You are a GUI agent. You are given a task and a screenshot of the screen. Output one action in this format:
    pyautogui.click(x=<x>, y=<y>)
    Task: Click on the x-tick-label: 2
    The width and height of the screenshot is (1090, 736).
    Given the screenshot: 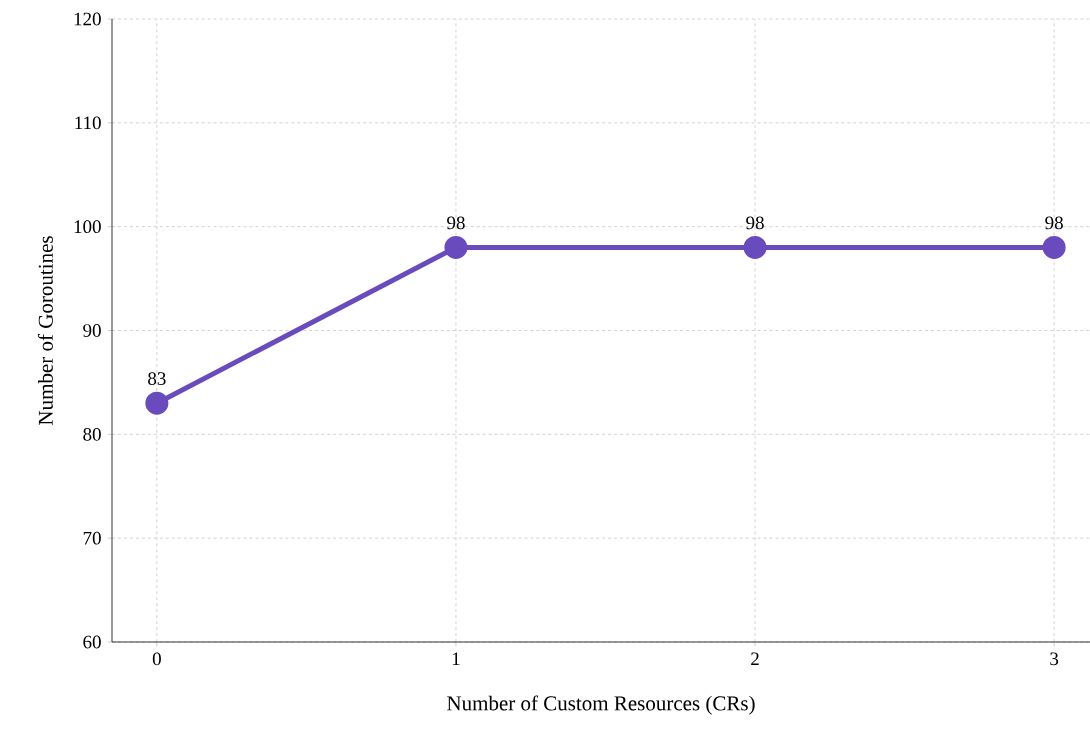 What is the action you would take?
    pyautogui.click(x=755, y=659)
    